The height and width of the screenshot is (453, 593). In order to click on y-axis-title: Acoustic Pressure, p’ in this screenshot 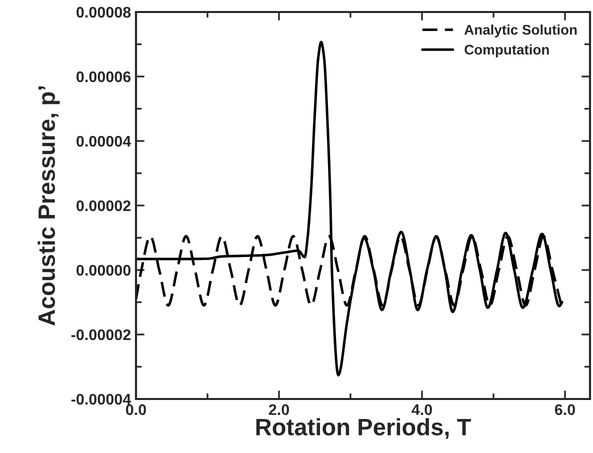, I will do `click(49, 206)`.